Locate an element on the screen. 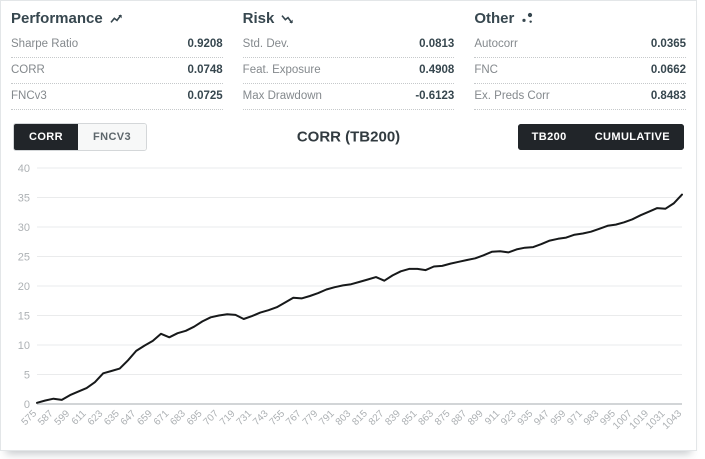  chart-controls: CORR FNCV3 CORR (TB200) TB200 CUMULATIVE is located at coordinates (348, 136).